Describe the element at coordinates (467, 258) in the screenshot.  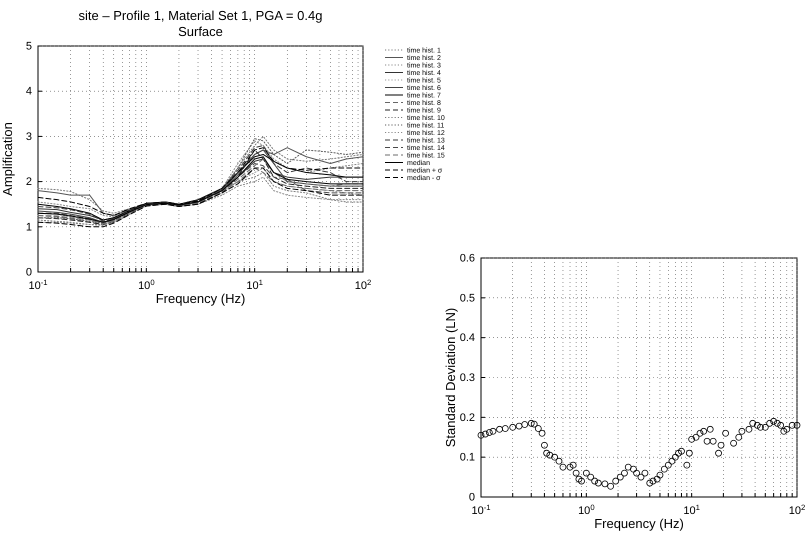
I see `y-tick-label: 0.6` at that location.